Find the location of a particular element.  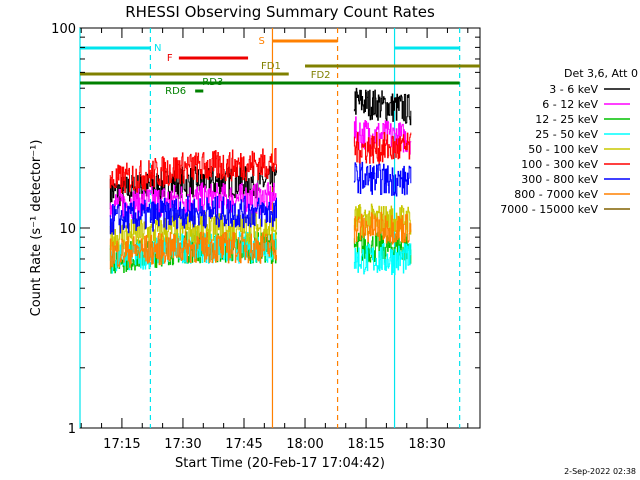

legend-label: 7000 - 15000 keV is located at coordinates (549, 209).